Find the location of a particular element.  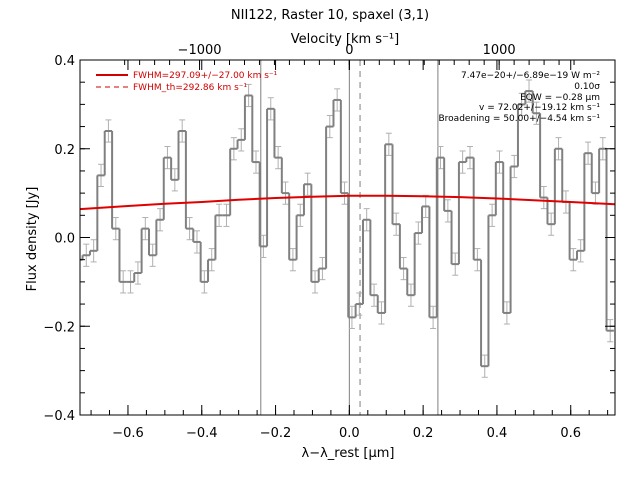

chart-title: NII122, Raster 10, spaxel (3,1) is located at coordinates (330, 15).